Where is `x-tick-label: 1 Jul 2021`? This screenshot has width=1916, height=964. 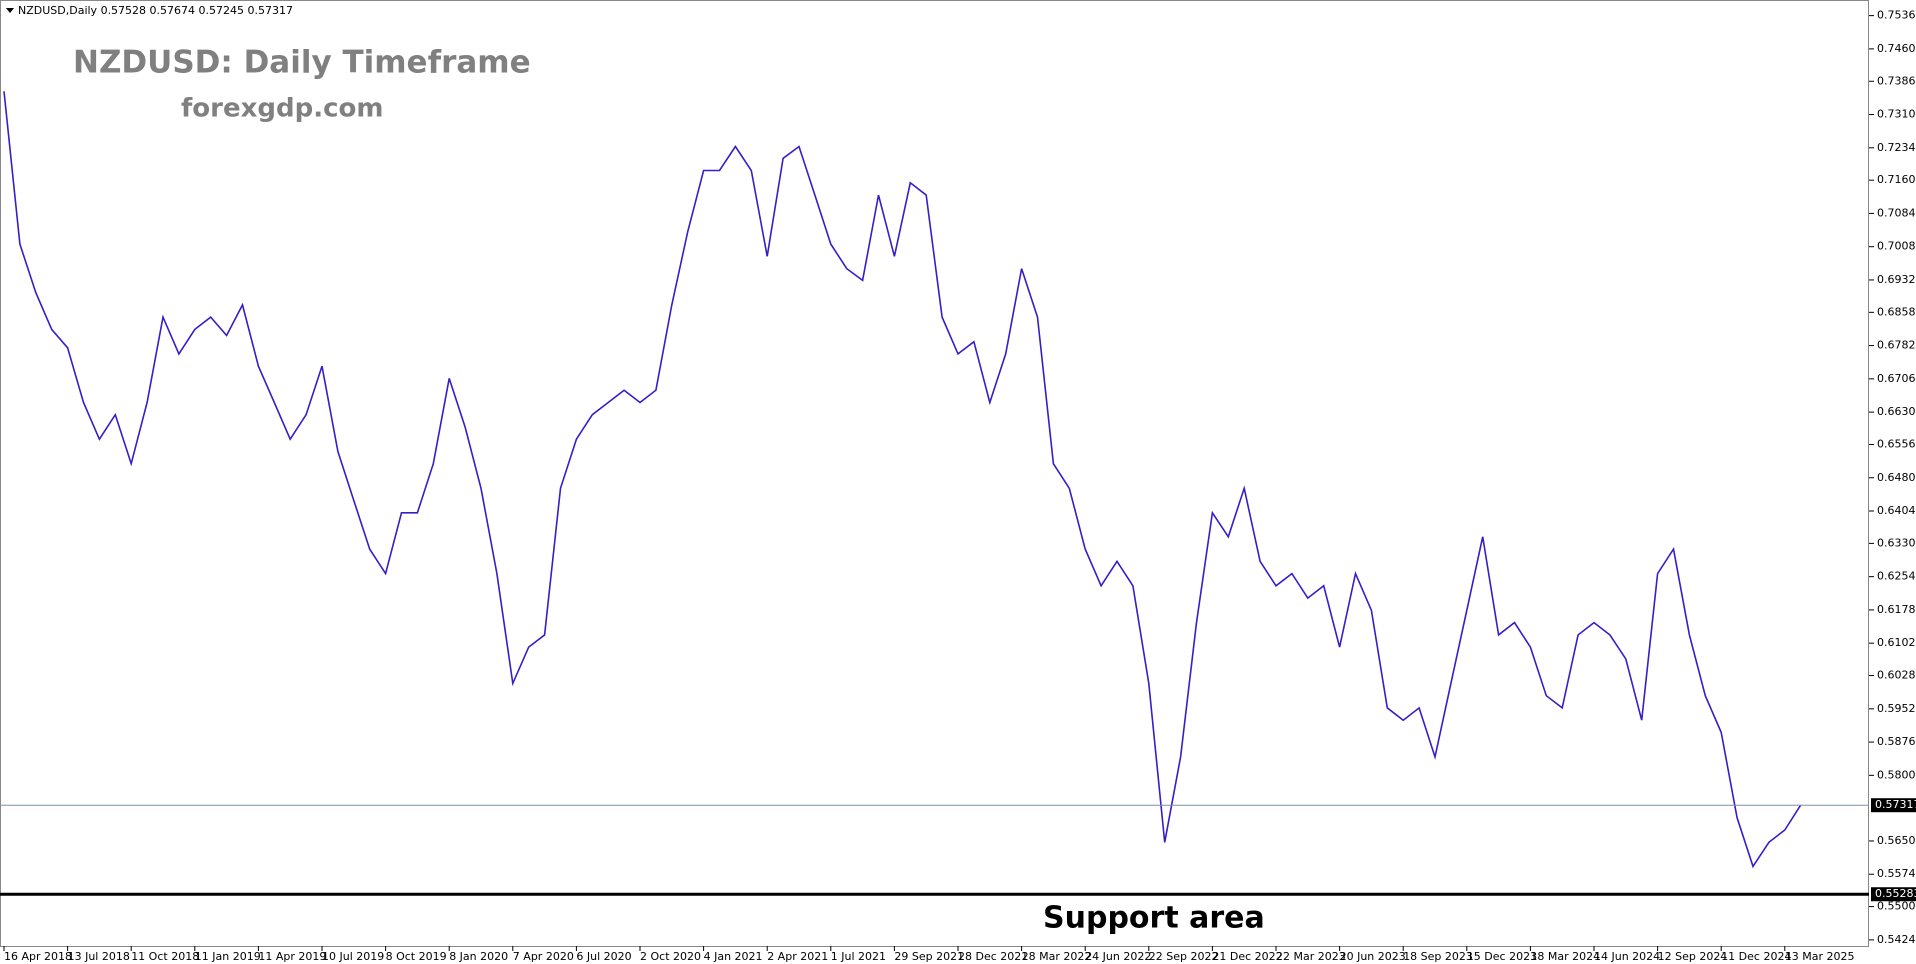
x-tick-label: 1 Jul 2021 is located at coordinates (858, 956).